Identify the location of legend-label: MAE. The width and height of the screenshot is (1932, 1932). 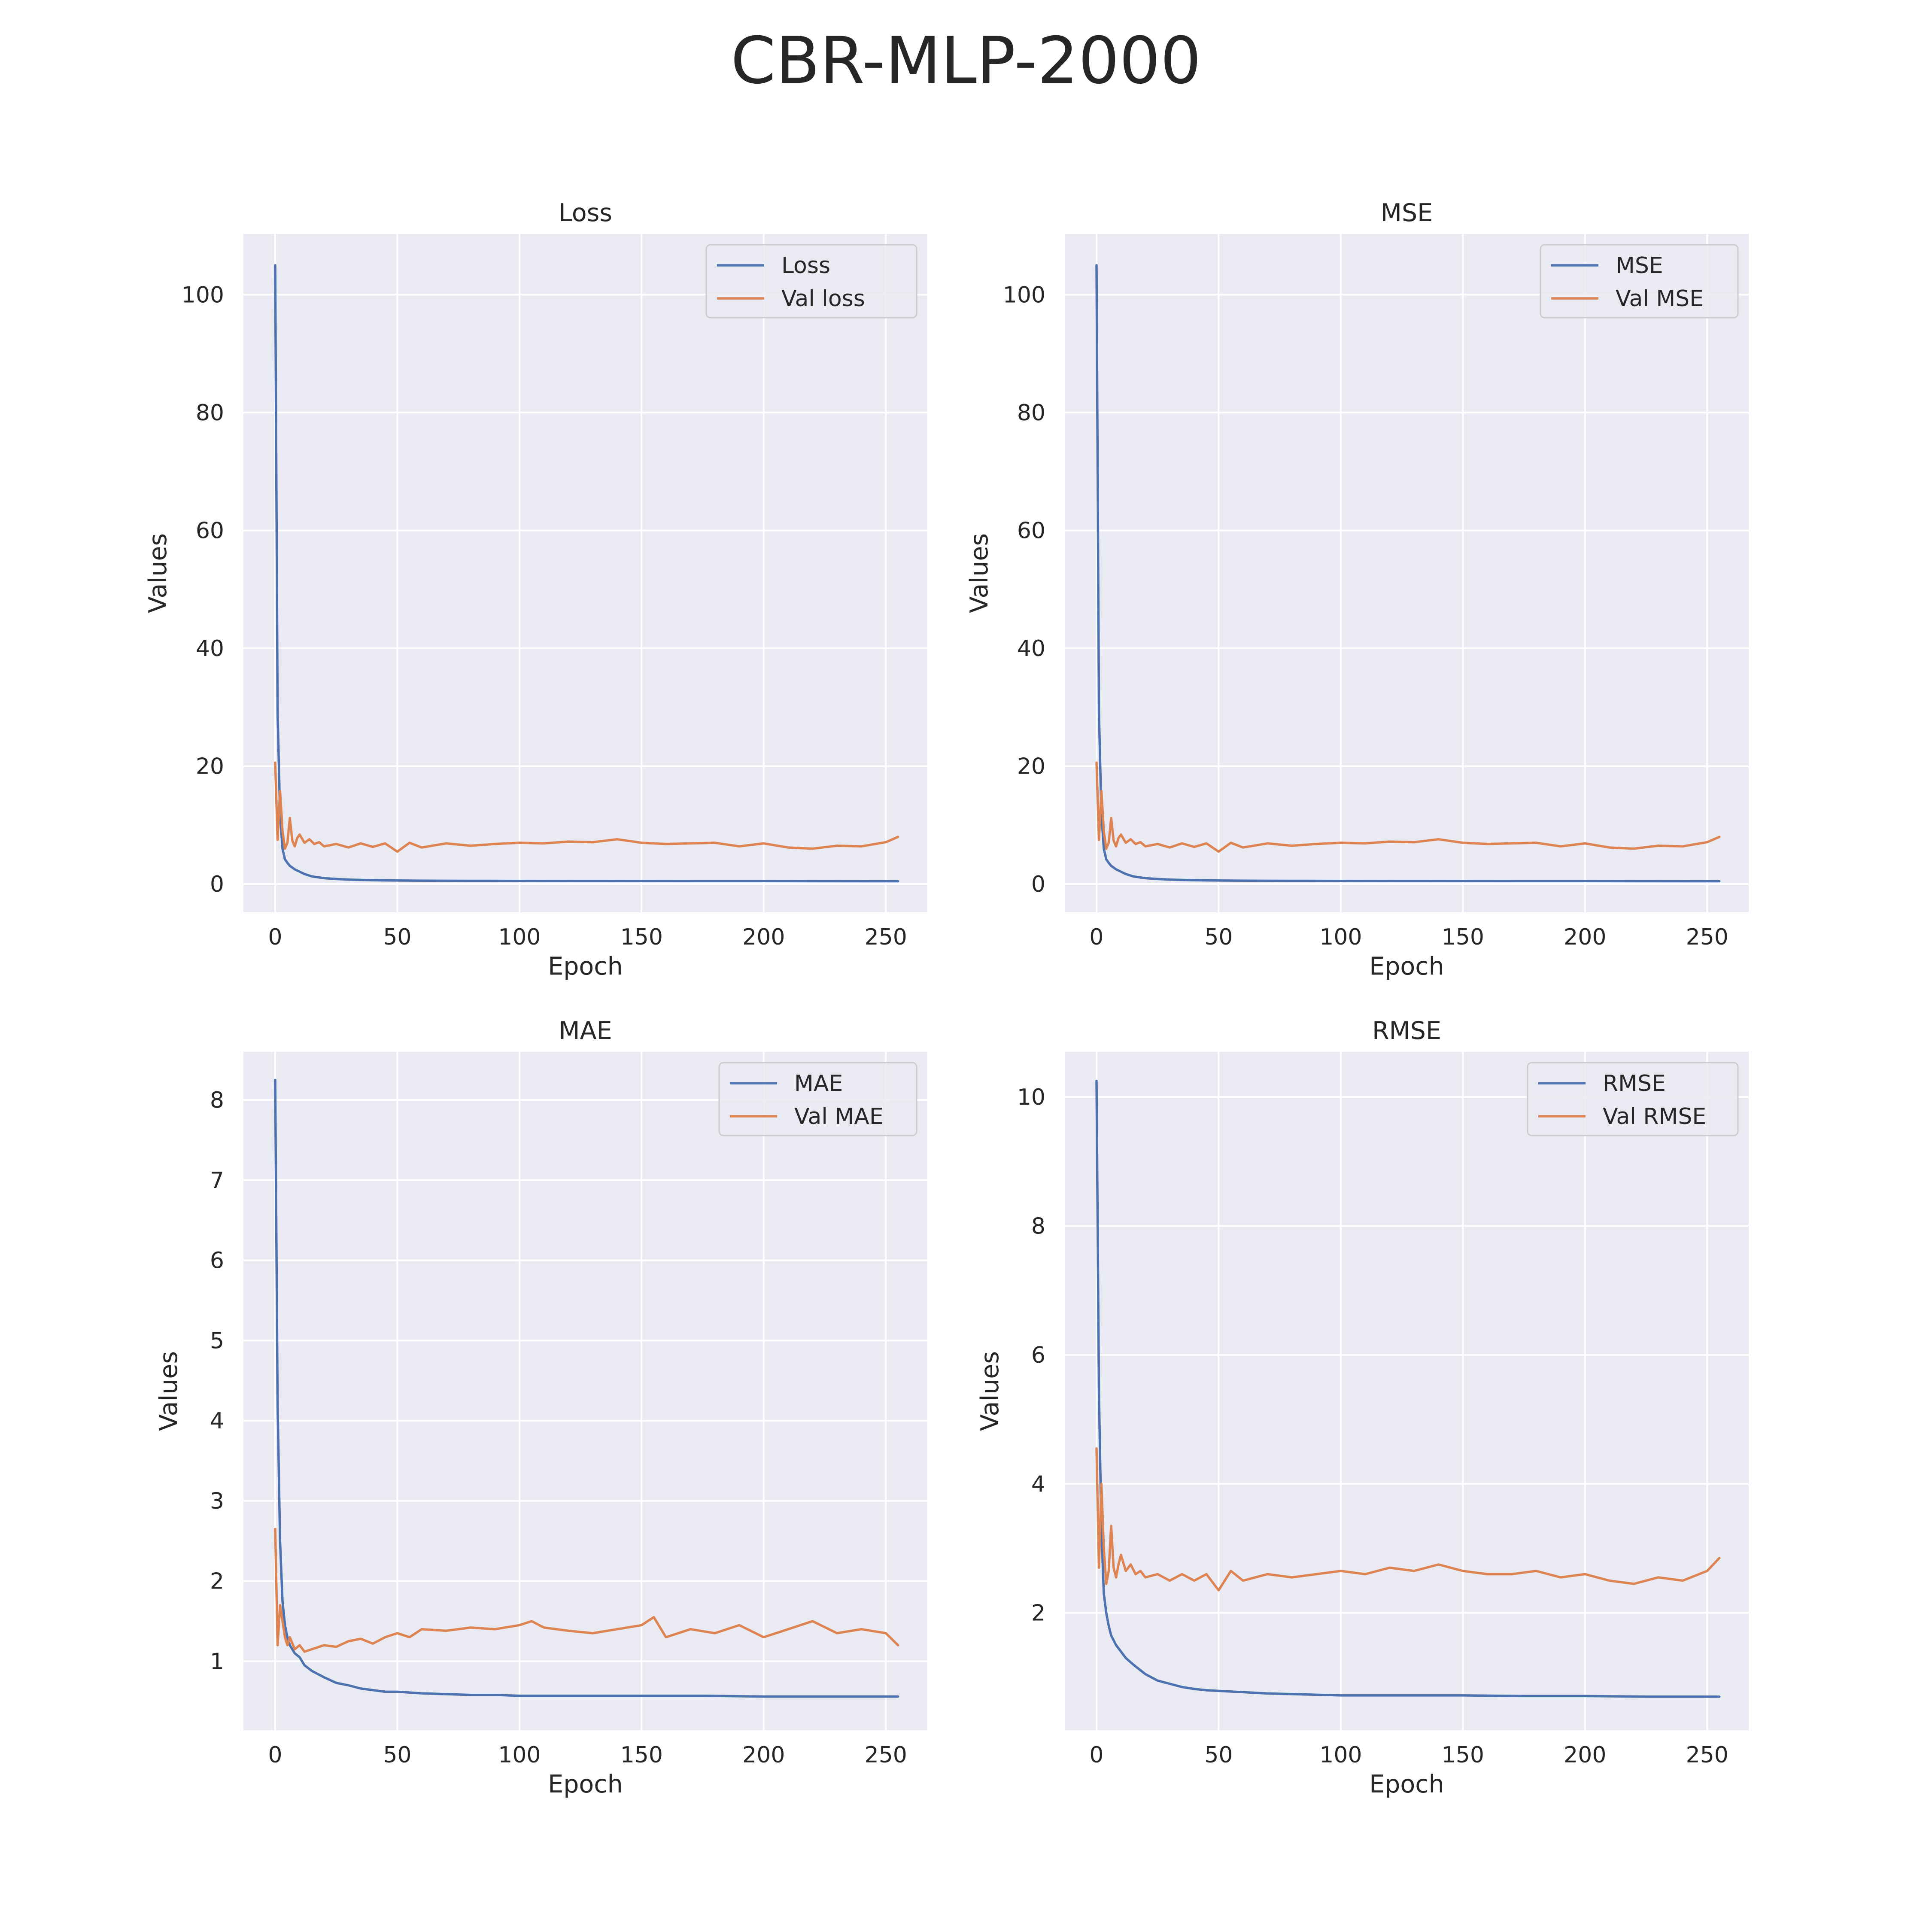
(819, 1084).